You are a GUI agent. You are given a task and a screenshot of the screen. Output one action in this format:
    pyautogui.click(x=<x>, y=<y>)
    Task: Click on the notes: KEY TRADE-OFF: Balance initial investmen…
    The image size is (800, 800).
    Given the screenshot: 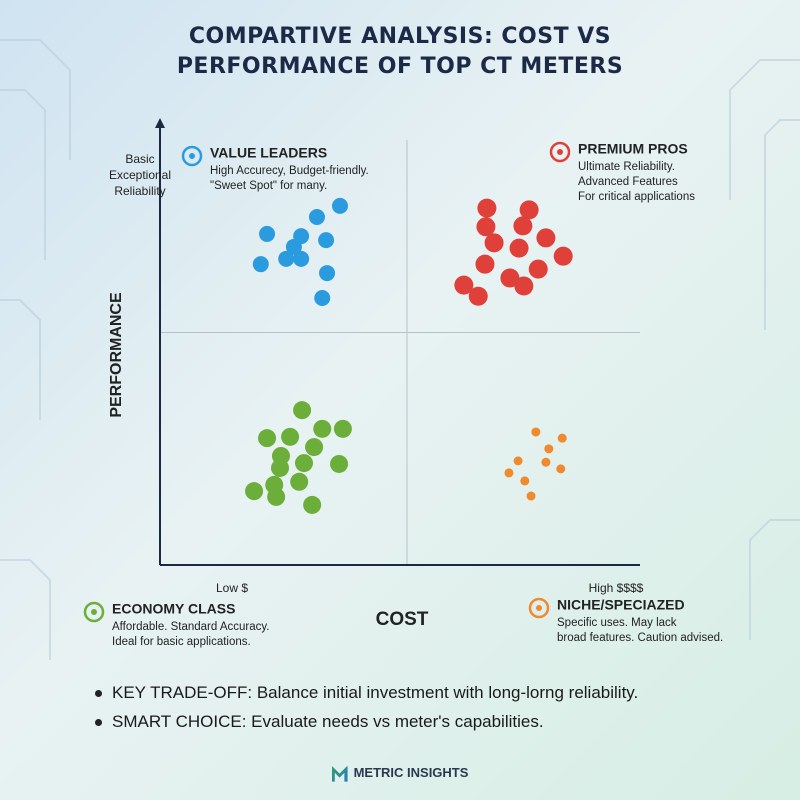 What is the action you would take?
    pyautogui.click(x=425, y=712)
    